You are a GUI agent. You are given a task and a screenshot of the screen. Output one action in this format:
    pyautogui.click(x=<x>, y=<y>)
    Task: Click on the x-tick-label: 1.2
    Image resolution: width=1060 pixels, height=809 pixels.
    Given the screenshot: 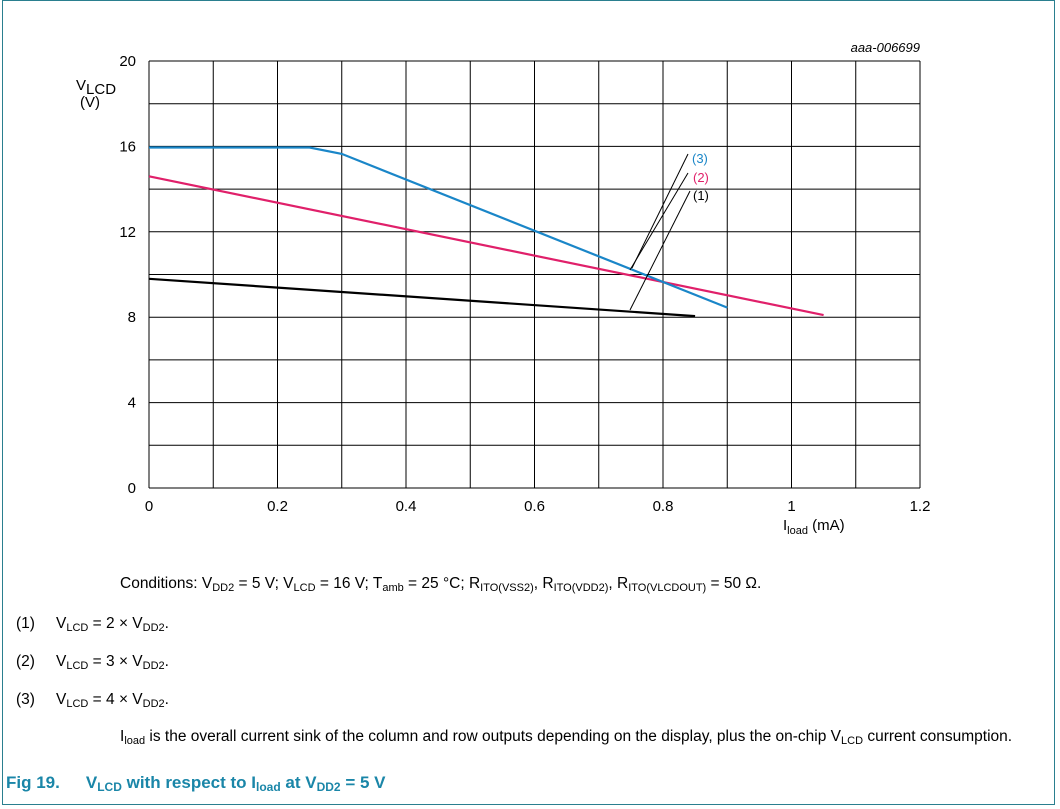 What is the action you would take?
    pyautogui.click(x=920, y=506)
    